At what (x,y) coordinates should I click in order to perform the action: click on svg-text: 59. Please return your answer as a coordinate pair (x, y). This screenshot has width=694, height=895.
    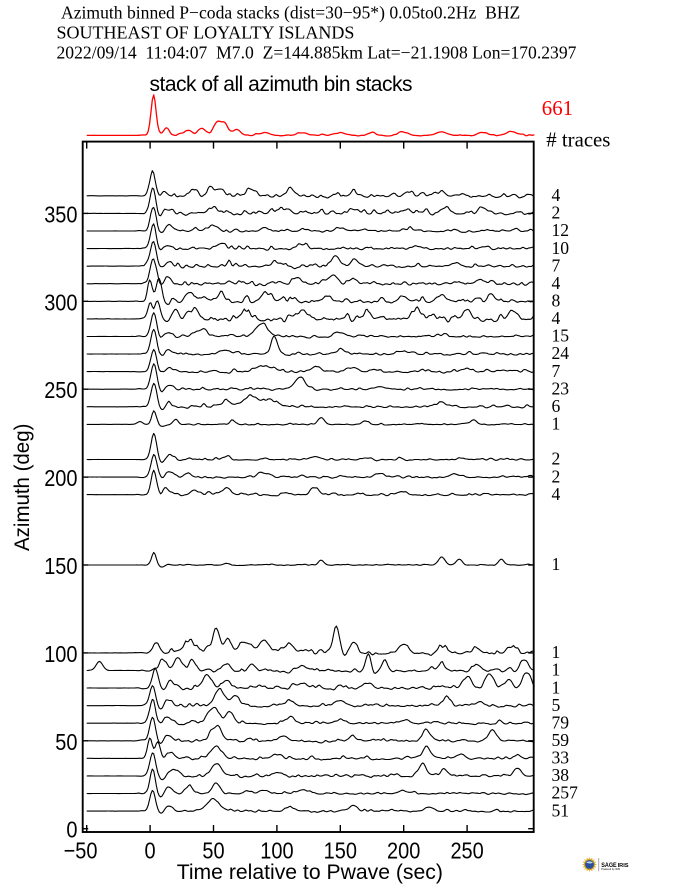
    Looking at the image, I should click on (561, 740).